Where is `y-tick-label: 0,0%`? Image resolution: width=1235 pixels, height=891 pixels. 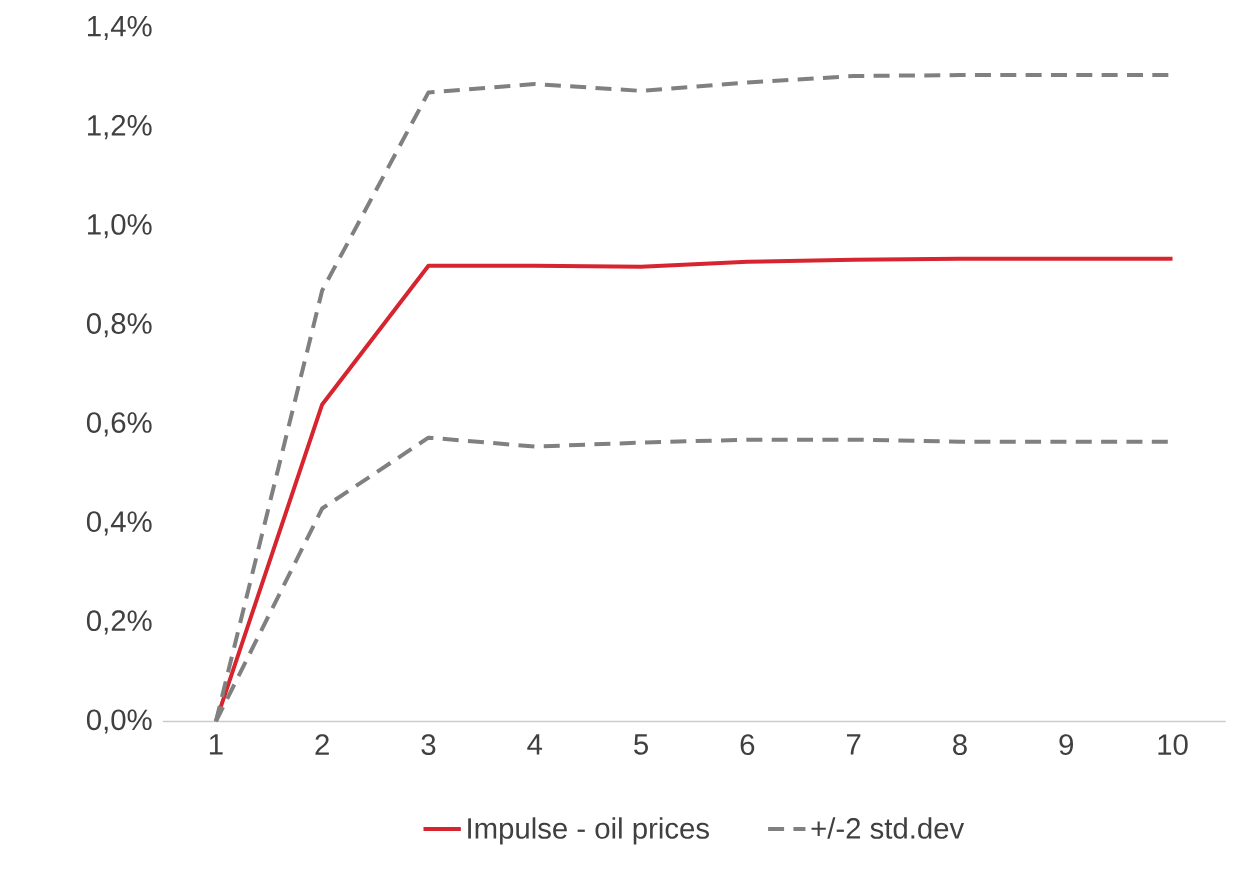
y-tick-label: 0,0% is located at coordinates (119, 721).